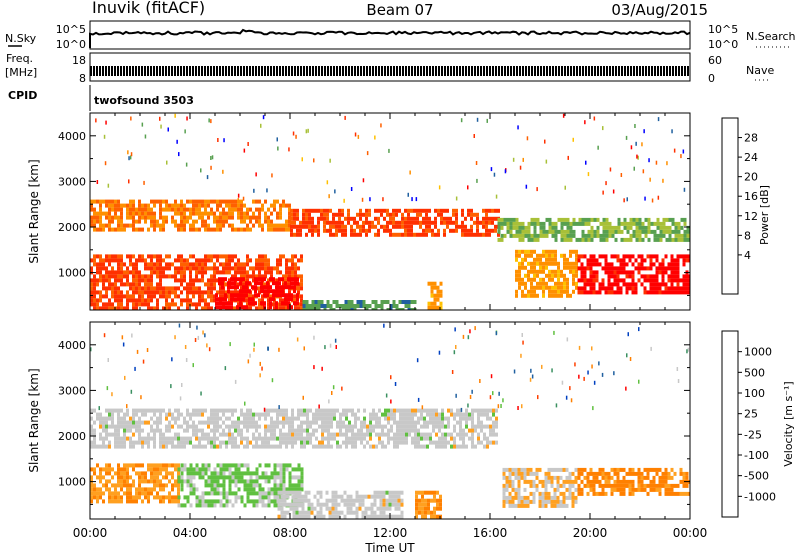  I want to click on x-tick-label: 20:00, so click(590, 533).